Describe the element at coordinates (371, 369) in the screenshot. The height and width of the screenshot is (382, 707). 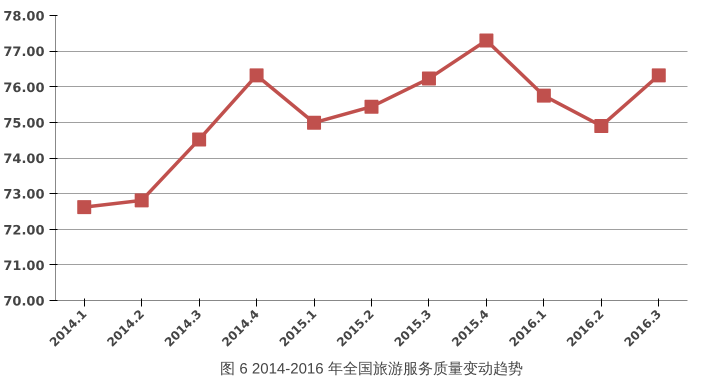
I see `text: 图 6 2014-2016 年全国旅游服务质量变动趋势` at that location.